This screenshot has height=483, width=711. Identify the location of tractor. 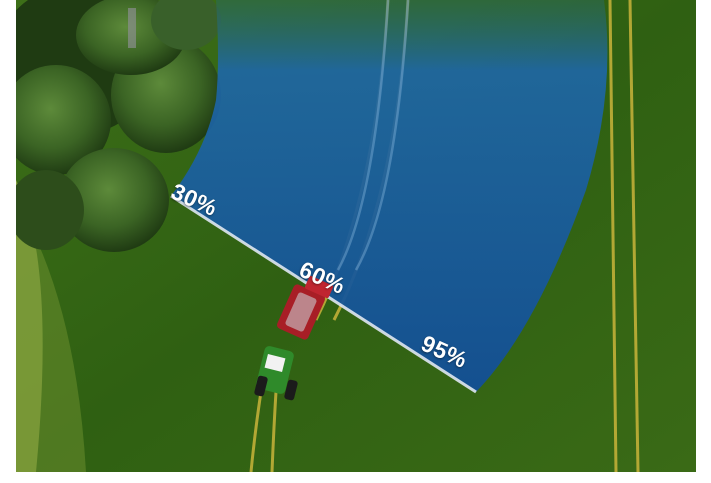
(276, 373).